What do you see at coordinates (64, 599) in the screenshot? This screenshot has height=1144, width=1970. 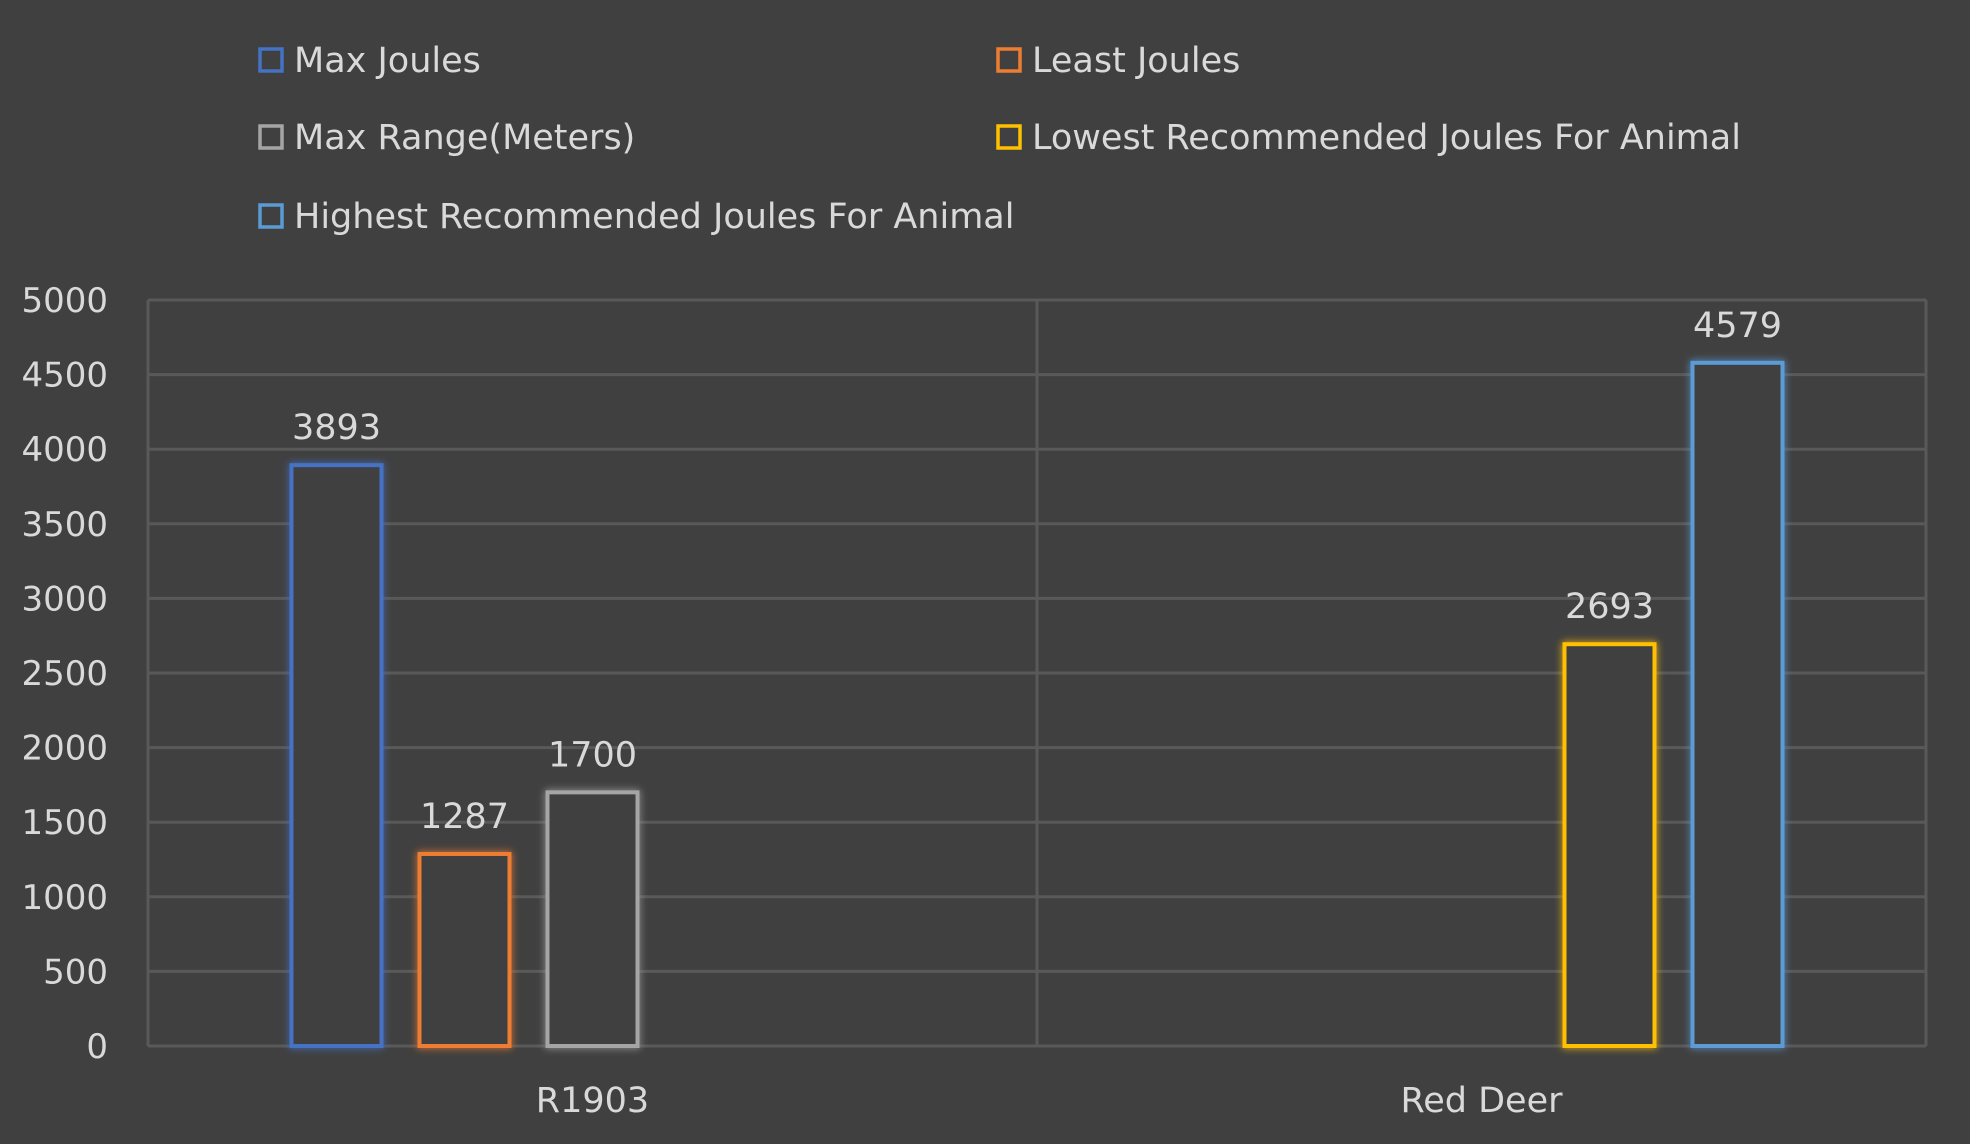 I see `y-tick-label: 3000` at bounding box center [64, 599].